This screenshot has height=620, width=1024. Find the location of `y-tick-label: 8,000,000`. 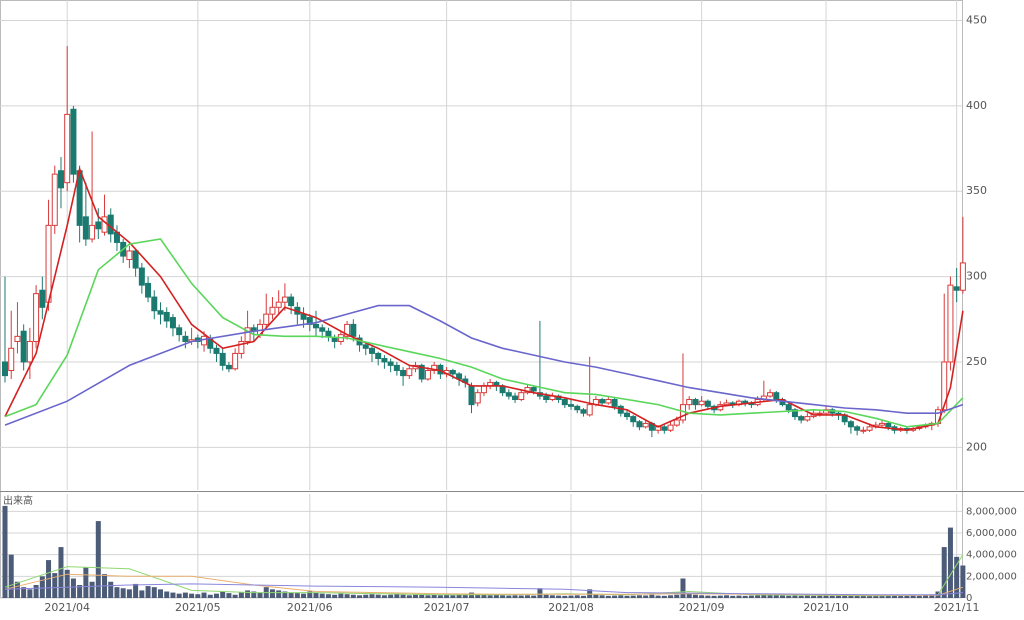

y-tick-label: 8,000,000 is located at coordinates (991, 511).